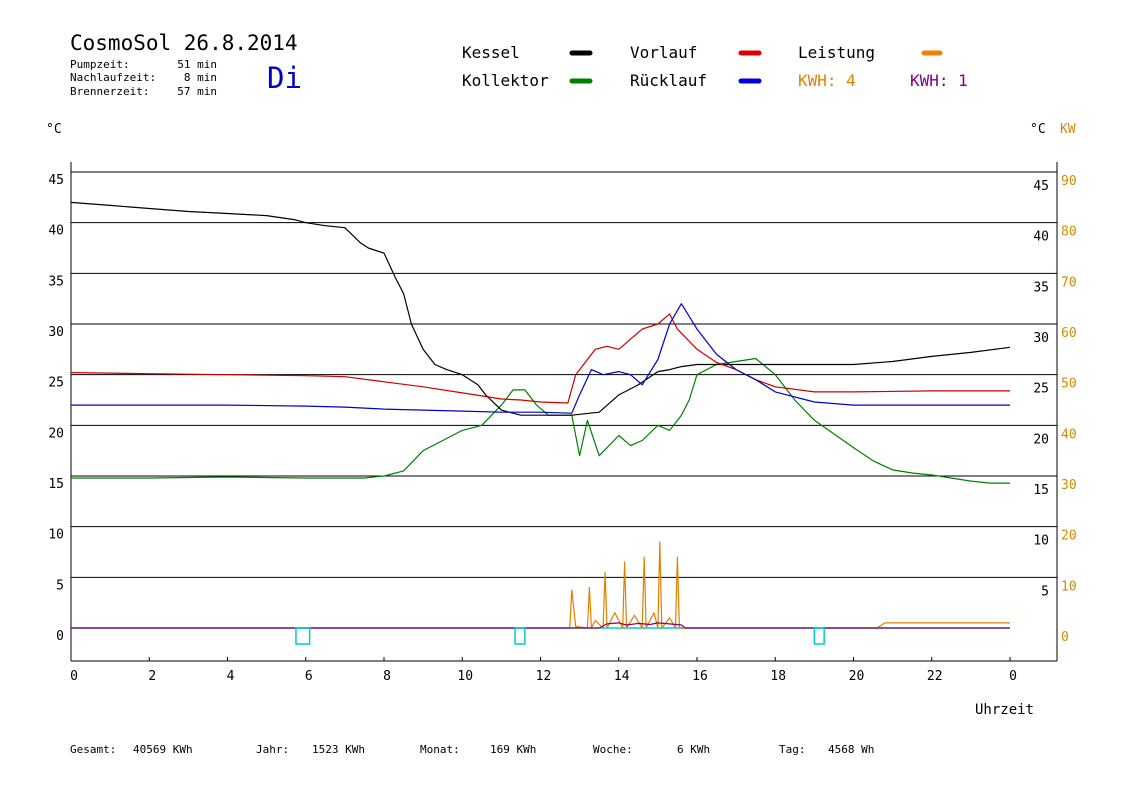  What do you see at coordinates (152, 676) in the screenshot?
I see `x-tick-label: 2` at bounding box center [152, 676].